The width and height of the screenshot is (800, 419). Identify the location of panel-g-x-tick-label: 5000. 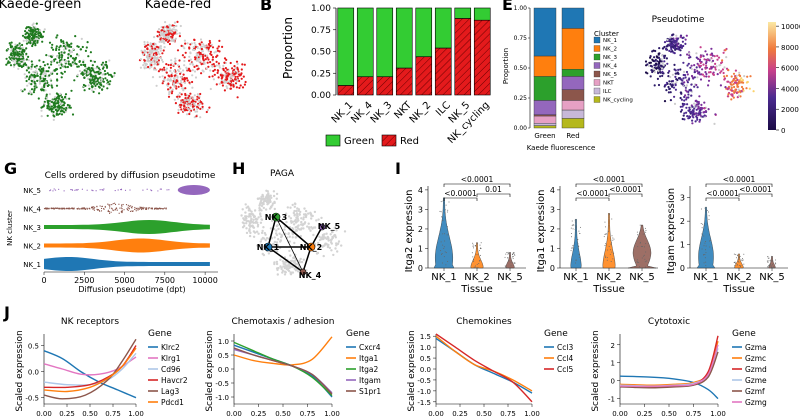
(124, 280).